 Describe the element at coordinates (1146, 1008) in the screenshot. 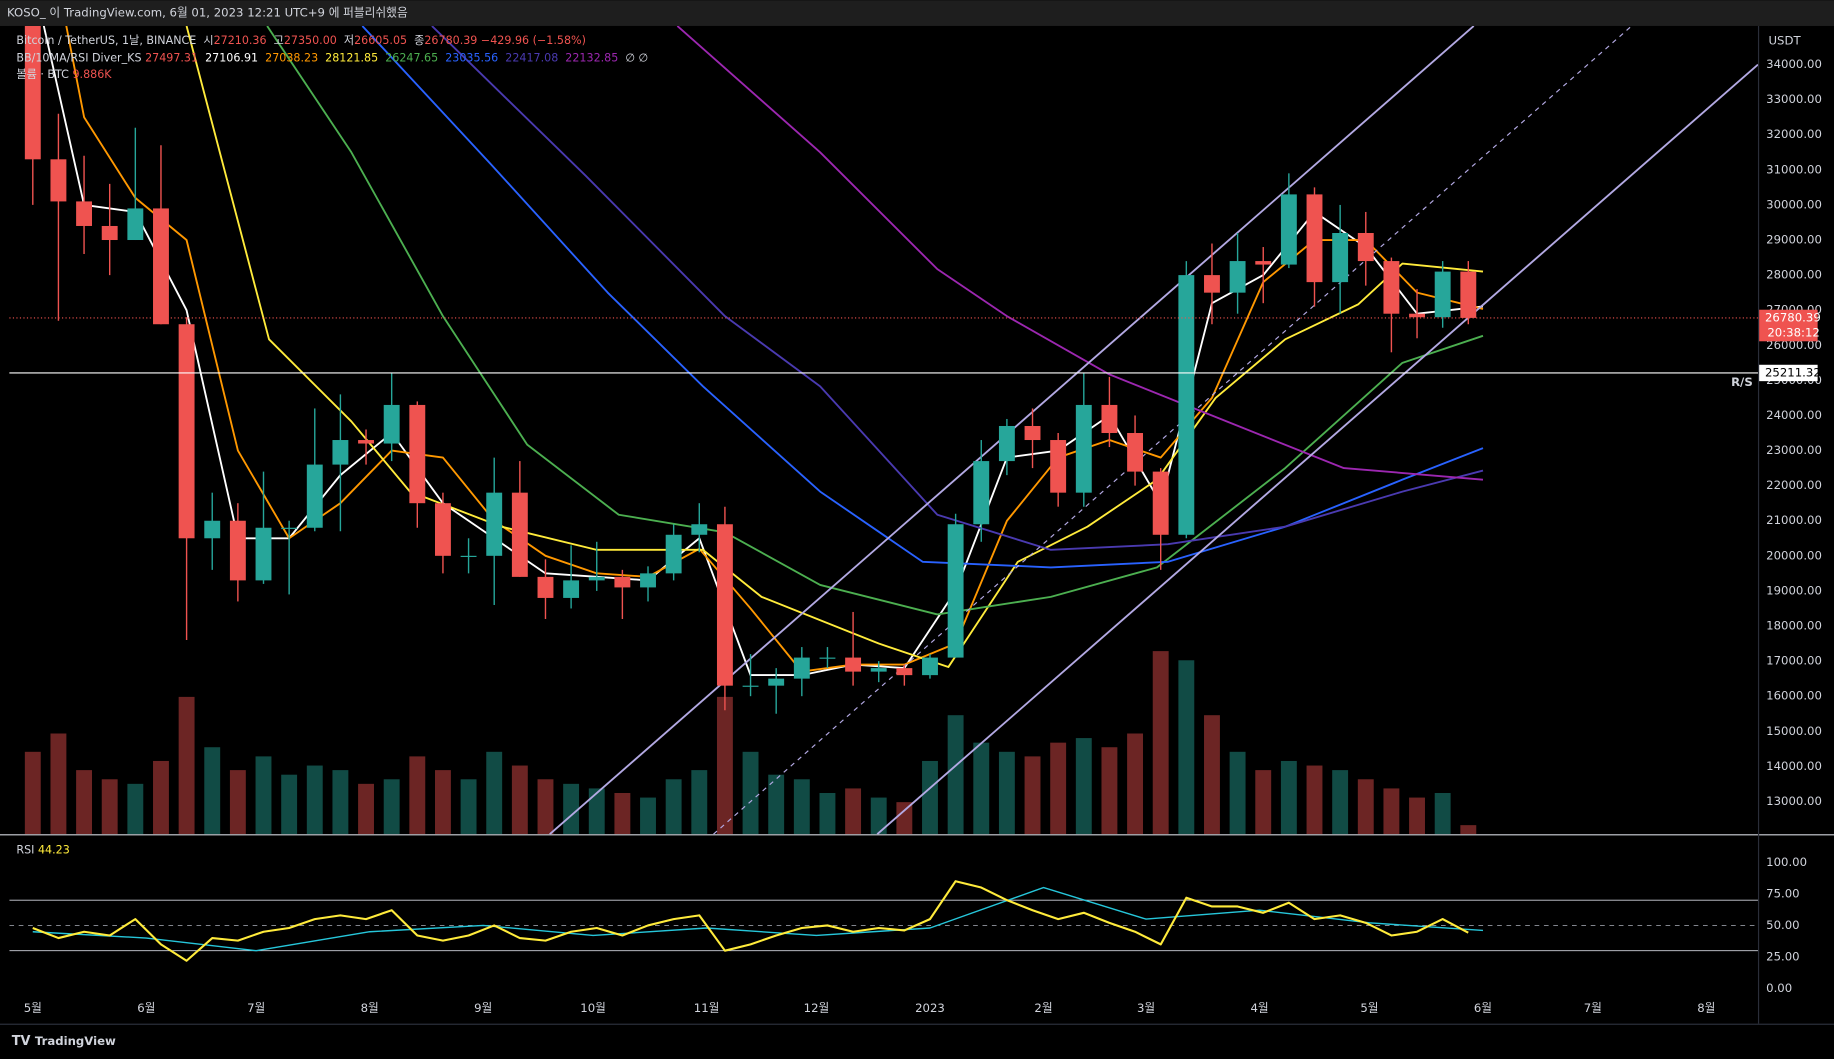

I see `x-tick-label: 3월` at that location.